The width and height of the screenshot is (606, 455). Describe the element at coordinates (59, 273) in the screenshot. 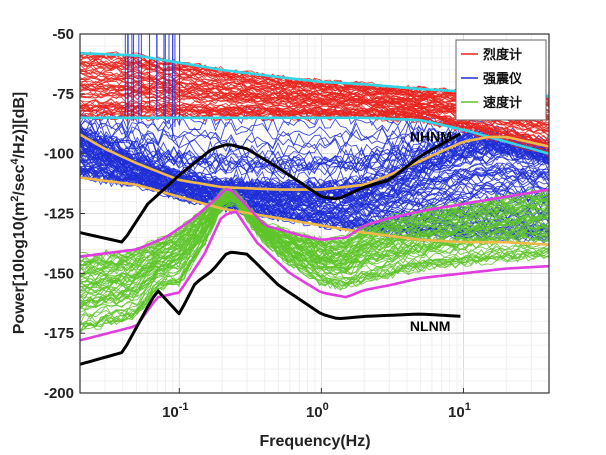

I see `y-tick-label: -150` at that location.